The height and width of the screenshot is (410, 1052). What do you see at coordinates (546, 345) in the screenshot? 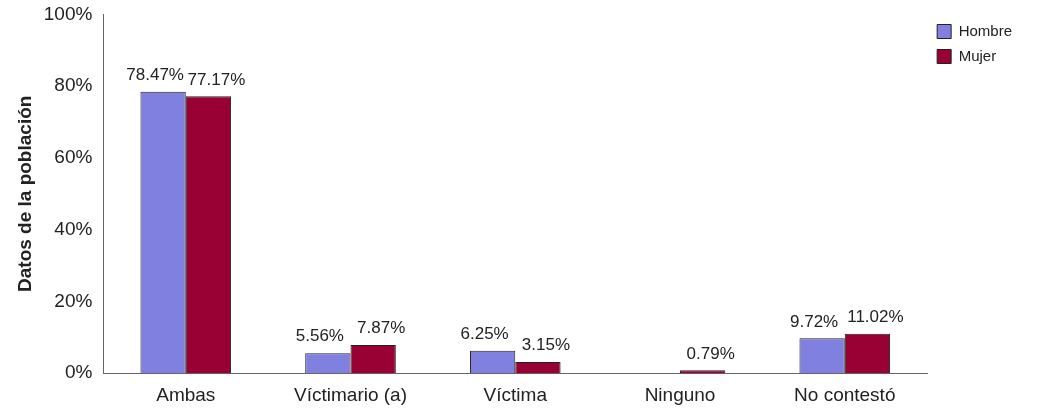
I see `data-label: 3.15%` at bounding box center [546, 345].